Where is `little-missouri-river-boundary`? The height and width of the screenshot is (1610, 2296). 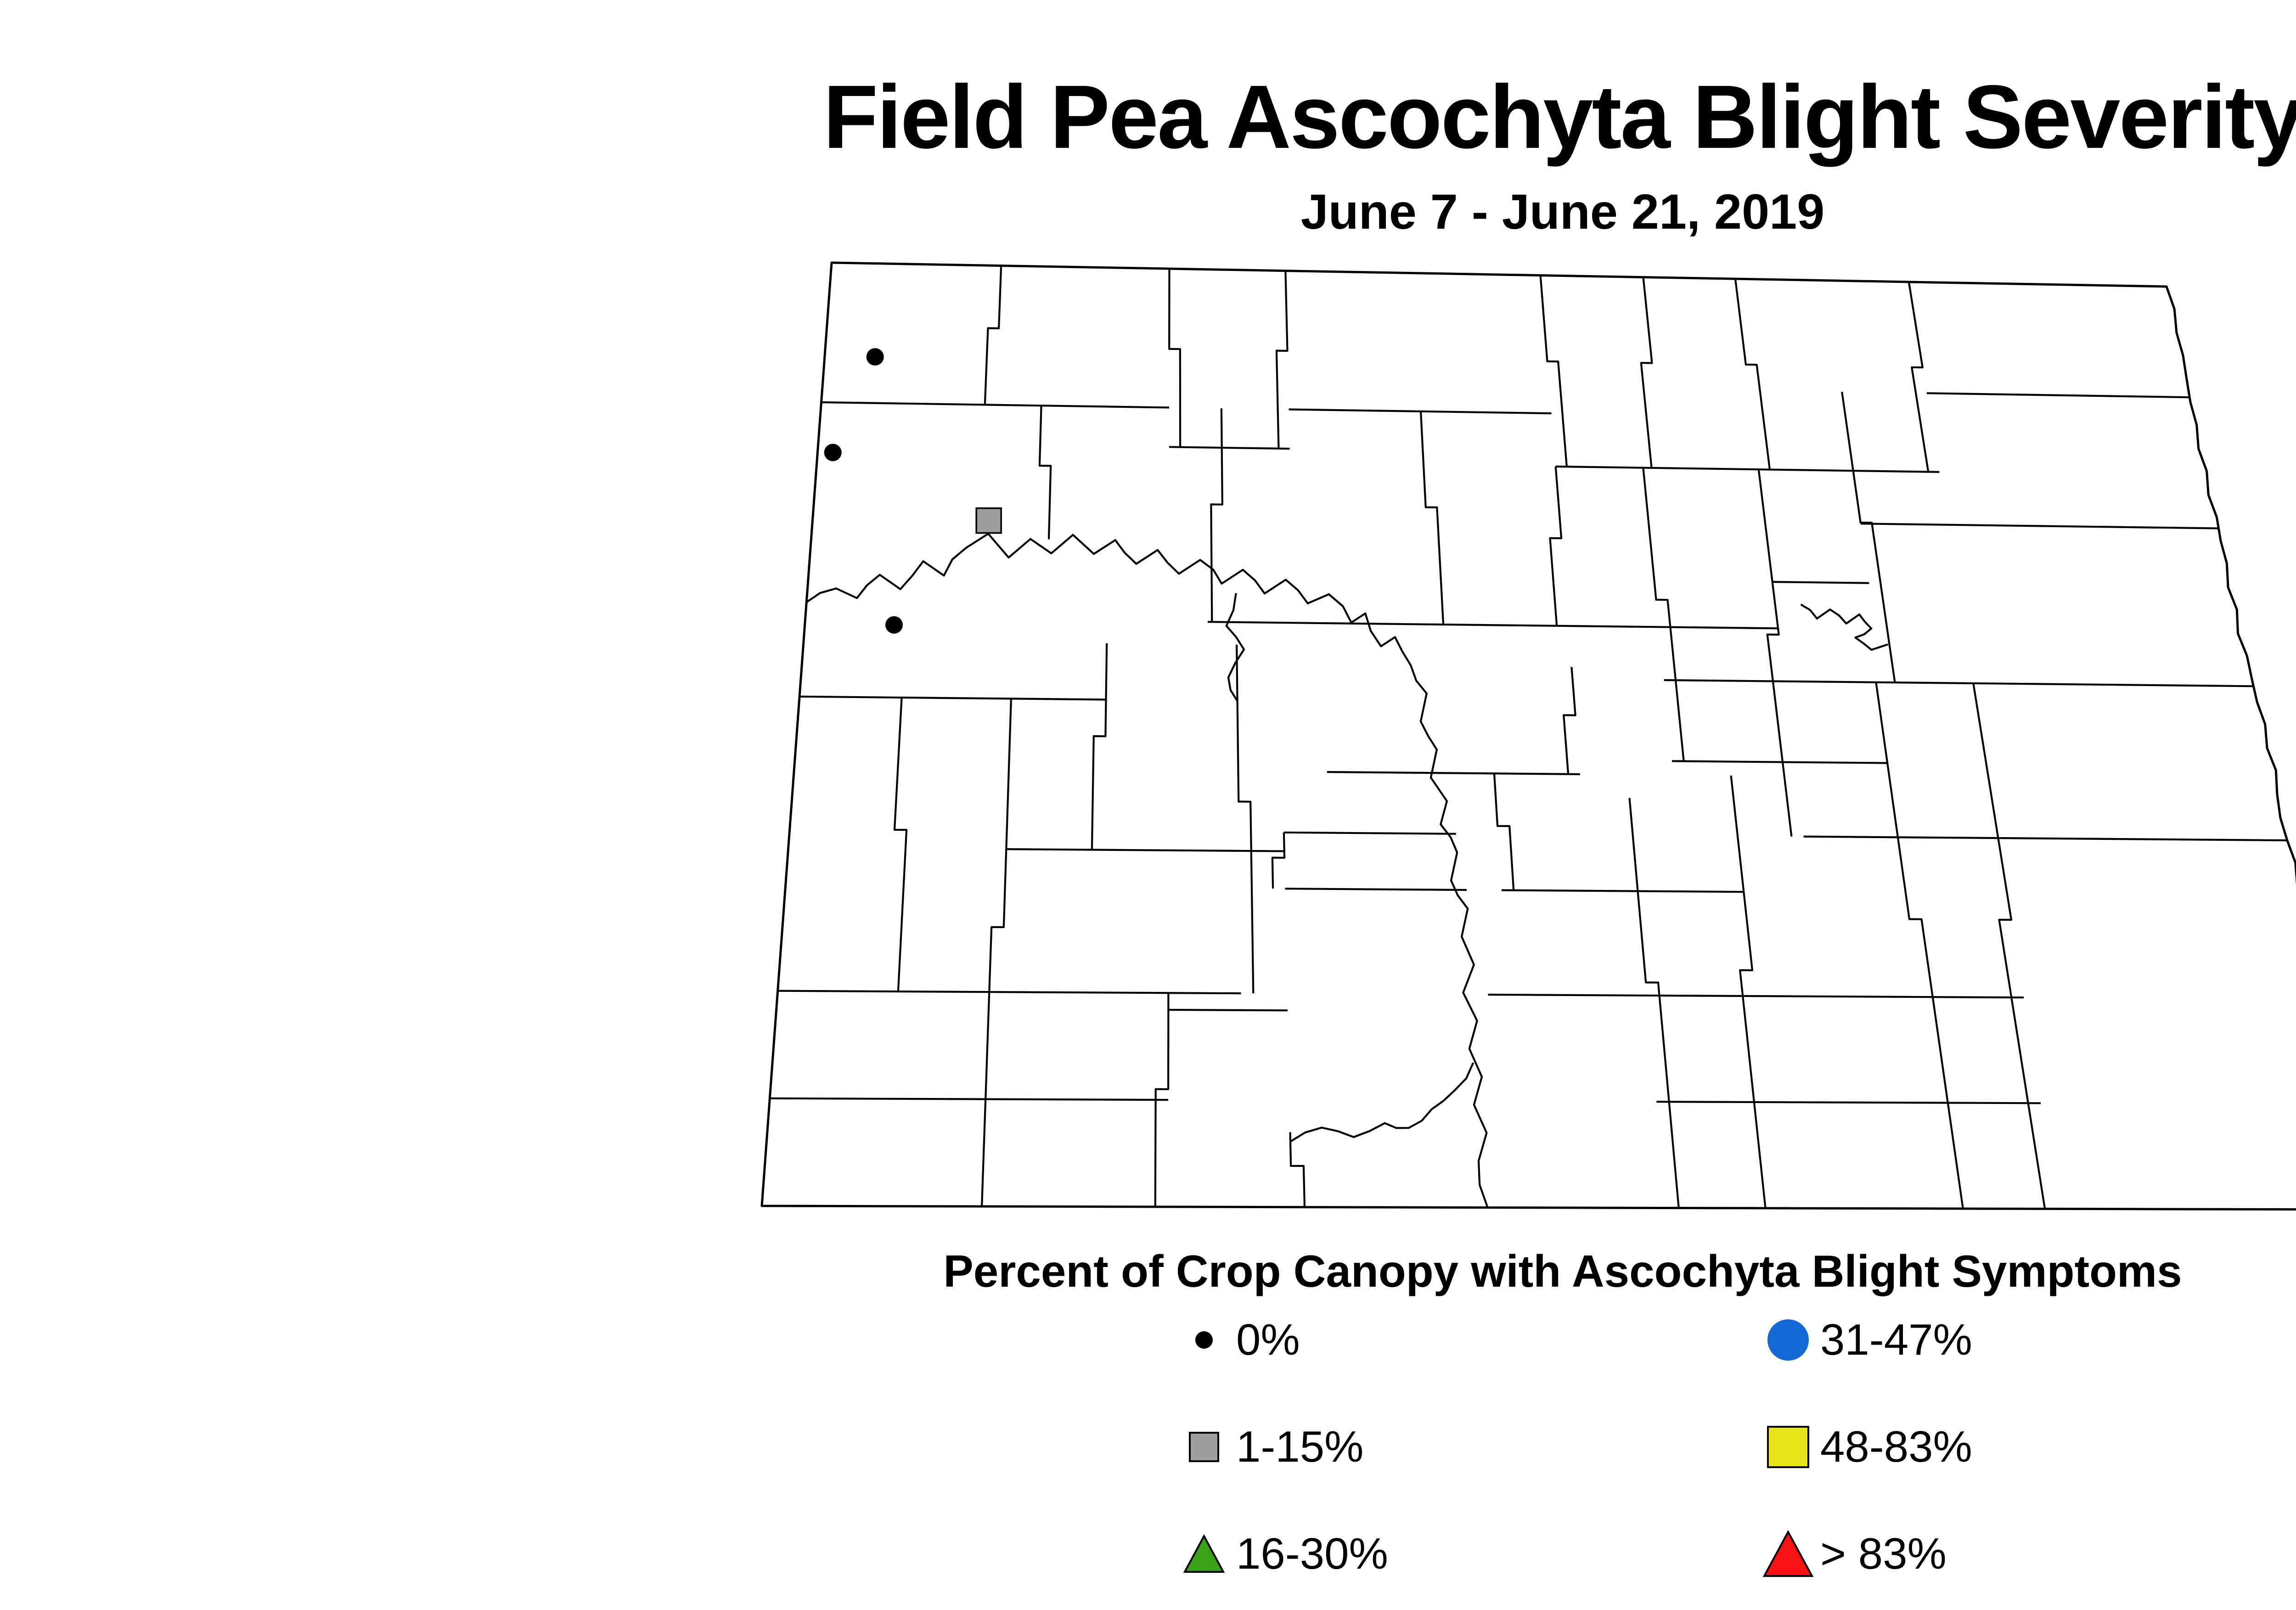
little-missouri-river-boundary is located at coordinates (1235, 648).